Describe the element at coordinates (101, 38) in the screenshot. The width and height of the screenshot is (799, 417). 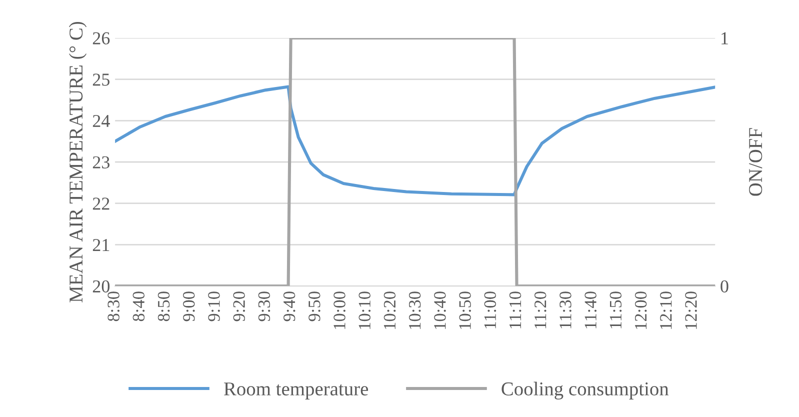
I see `y-tick-label: 26` at that location.